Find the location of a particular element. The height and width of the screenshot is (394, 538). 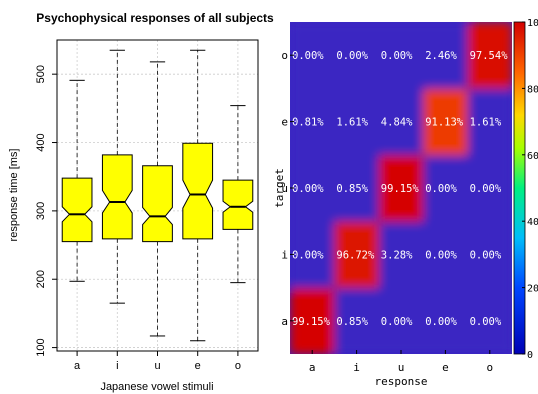

heatmap-cell-label: 3.28% is located at coordinates (397, 255).